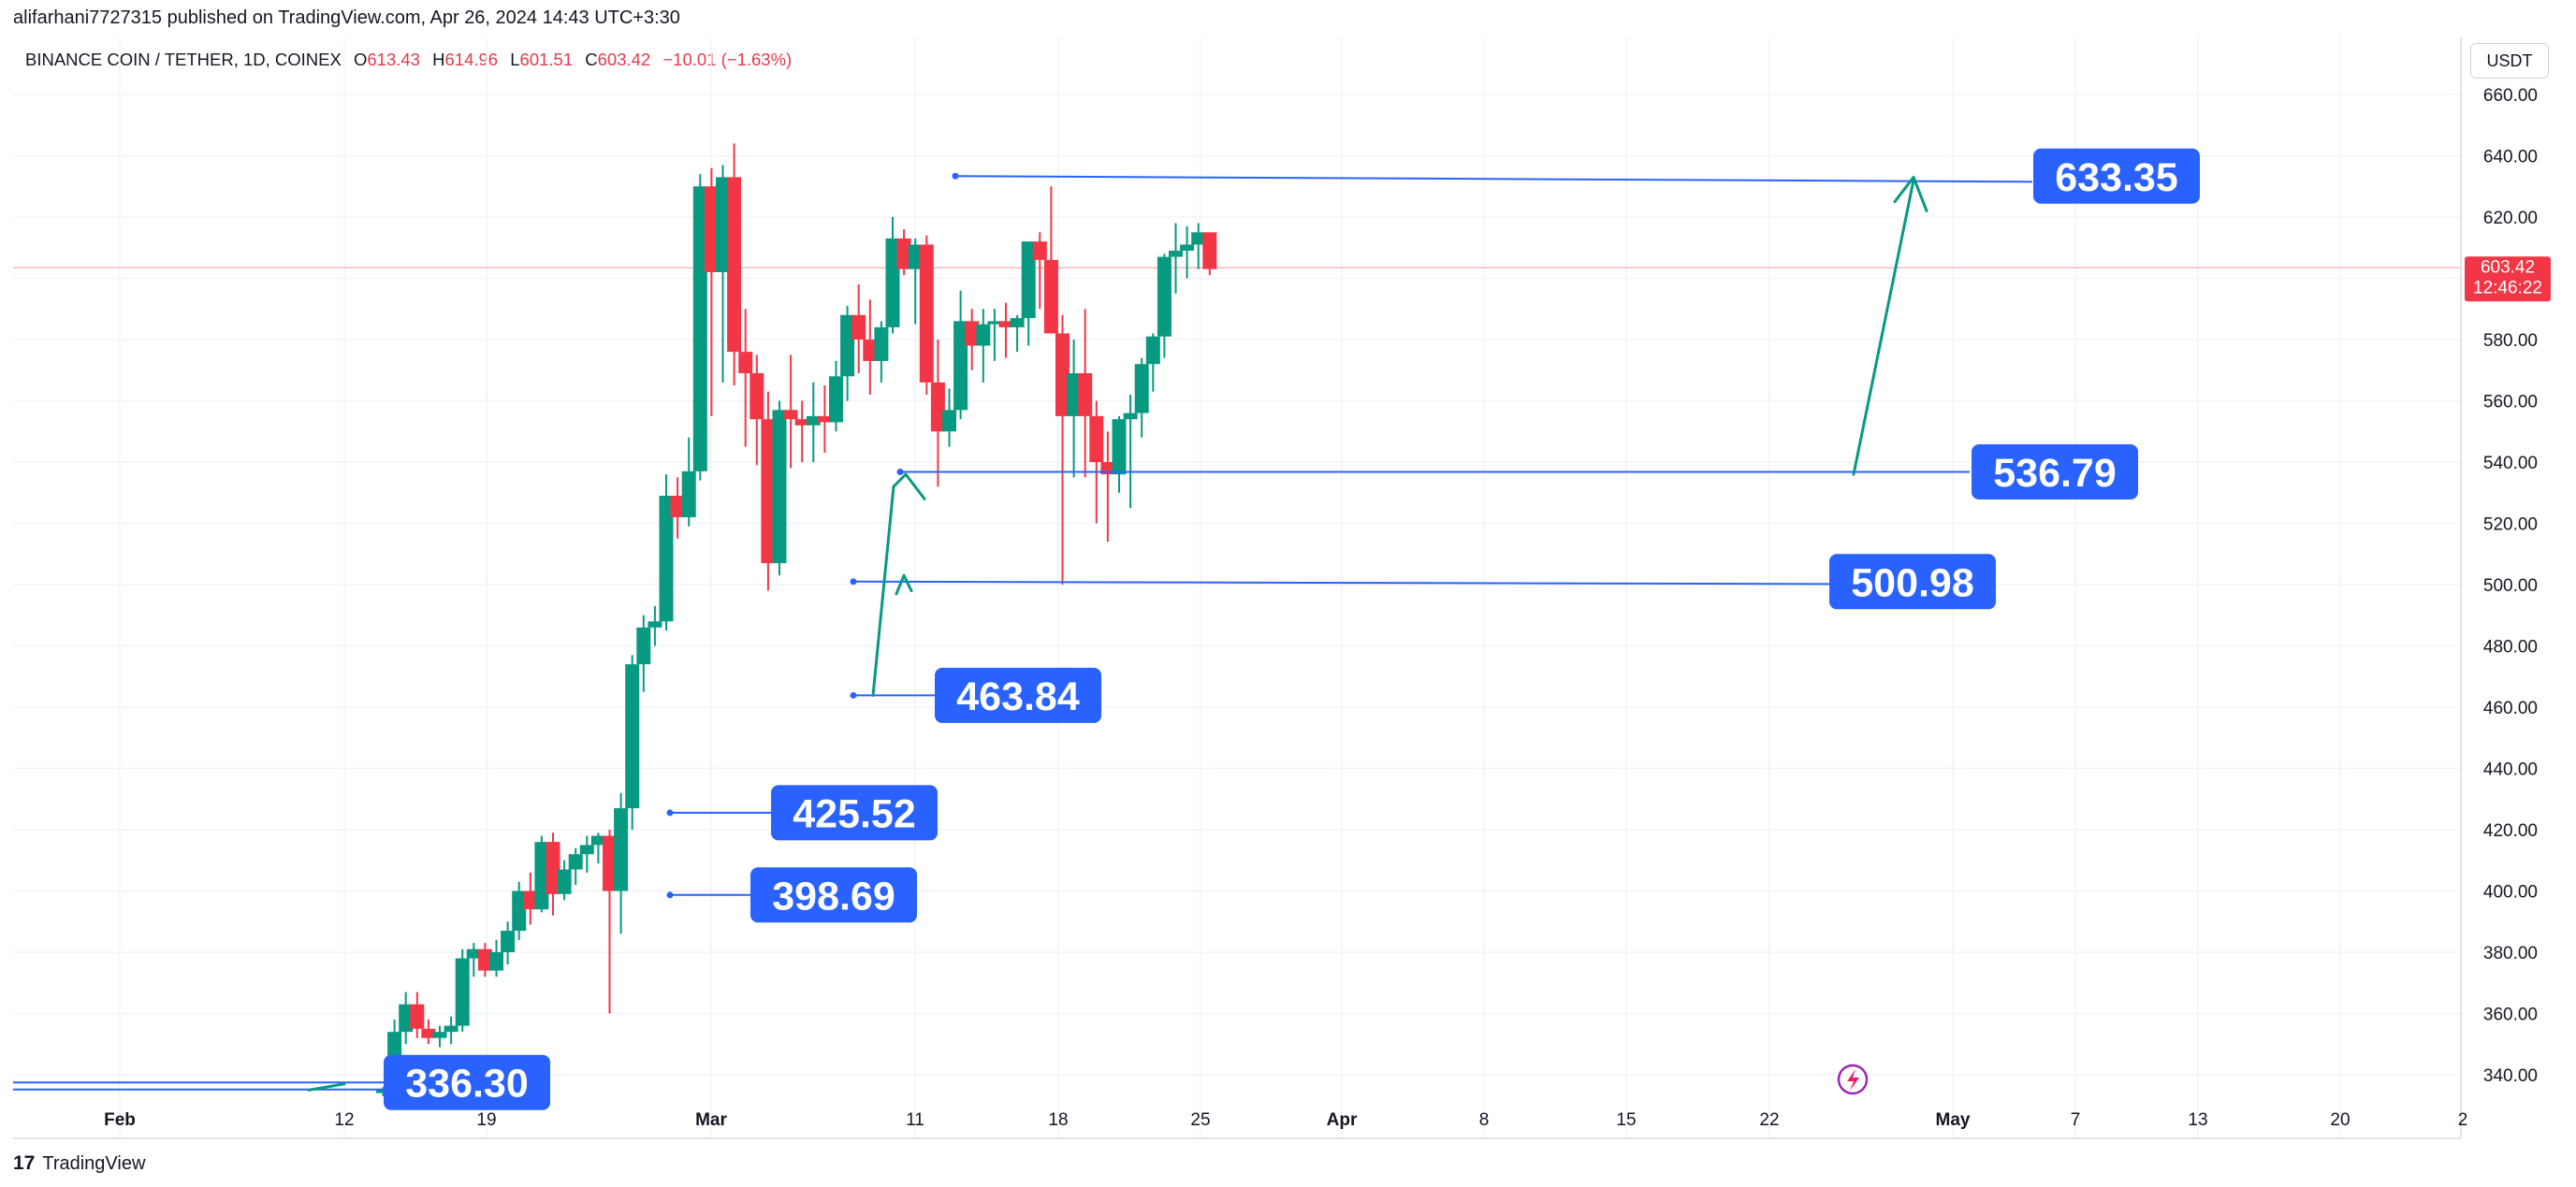  What do you see at coordinates (94, 1163) in the screenshot?
I see `tradingview-wordmark: TradingView` at bounding box center [94, 1163].